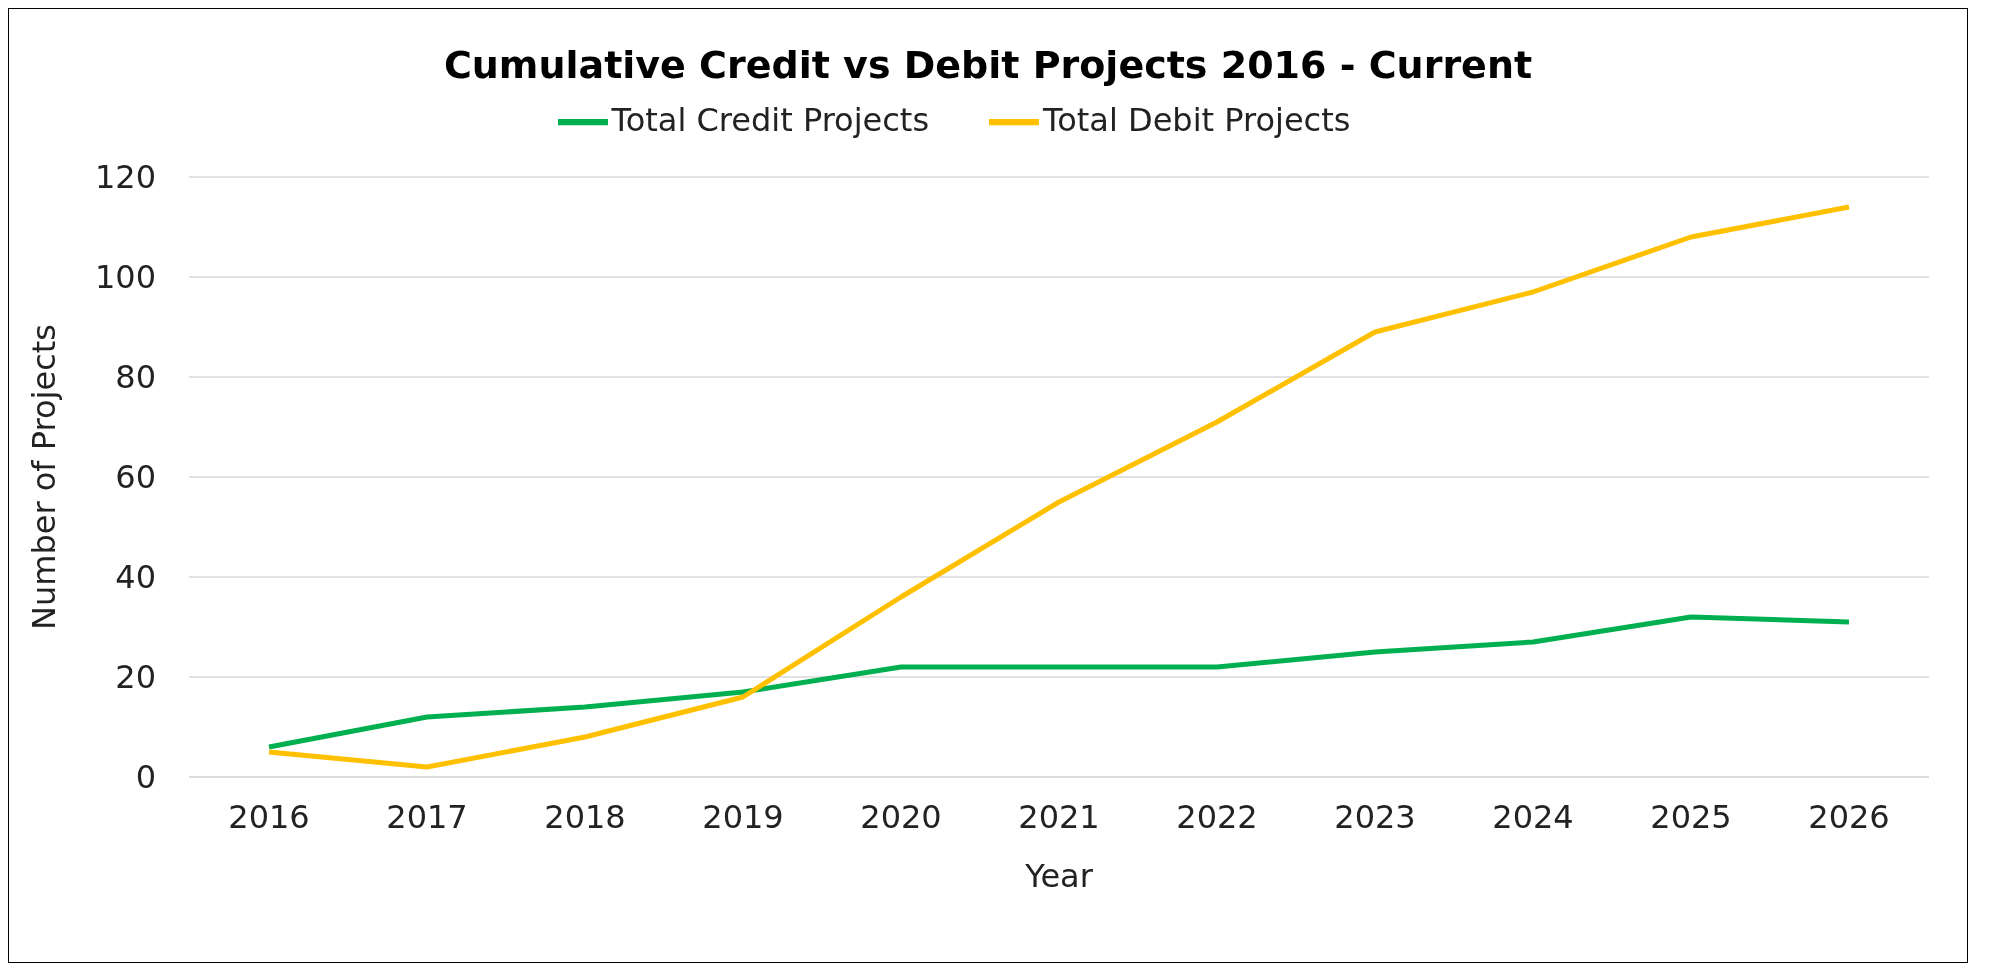 Image resolution: width=1989 pixels, height=977 pixels. Describe the element at coordinates (1217, 816) in the screenshot. I see `x-tick-label: 2022` at that location.